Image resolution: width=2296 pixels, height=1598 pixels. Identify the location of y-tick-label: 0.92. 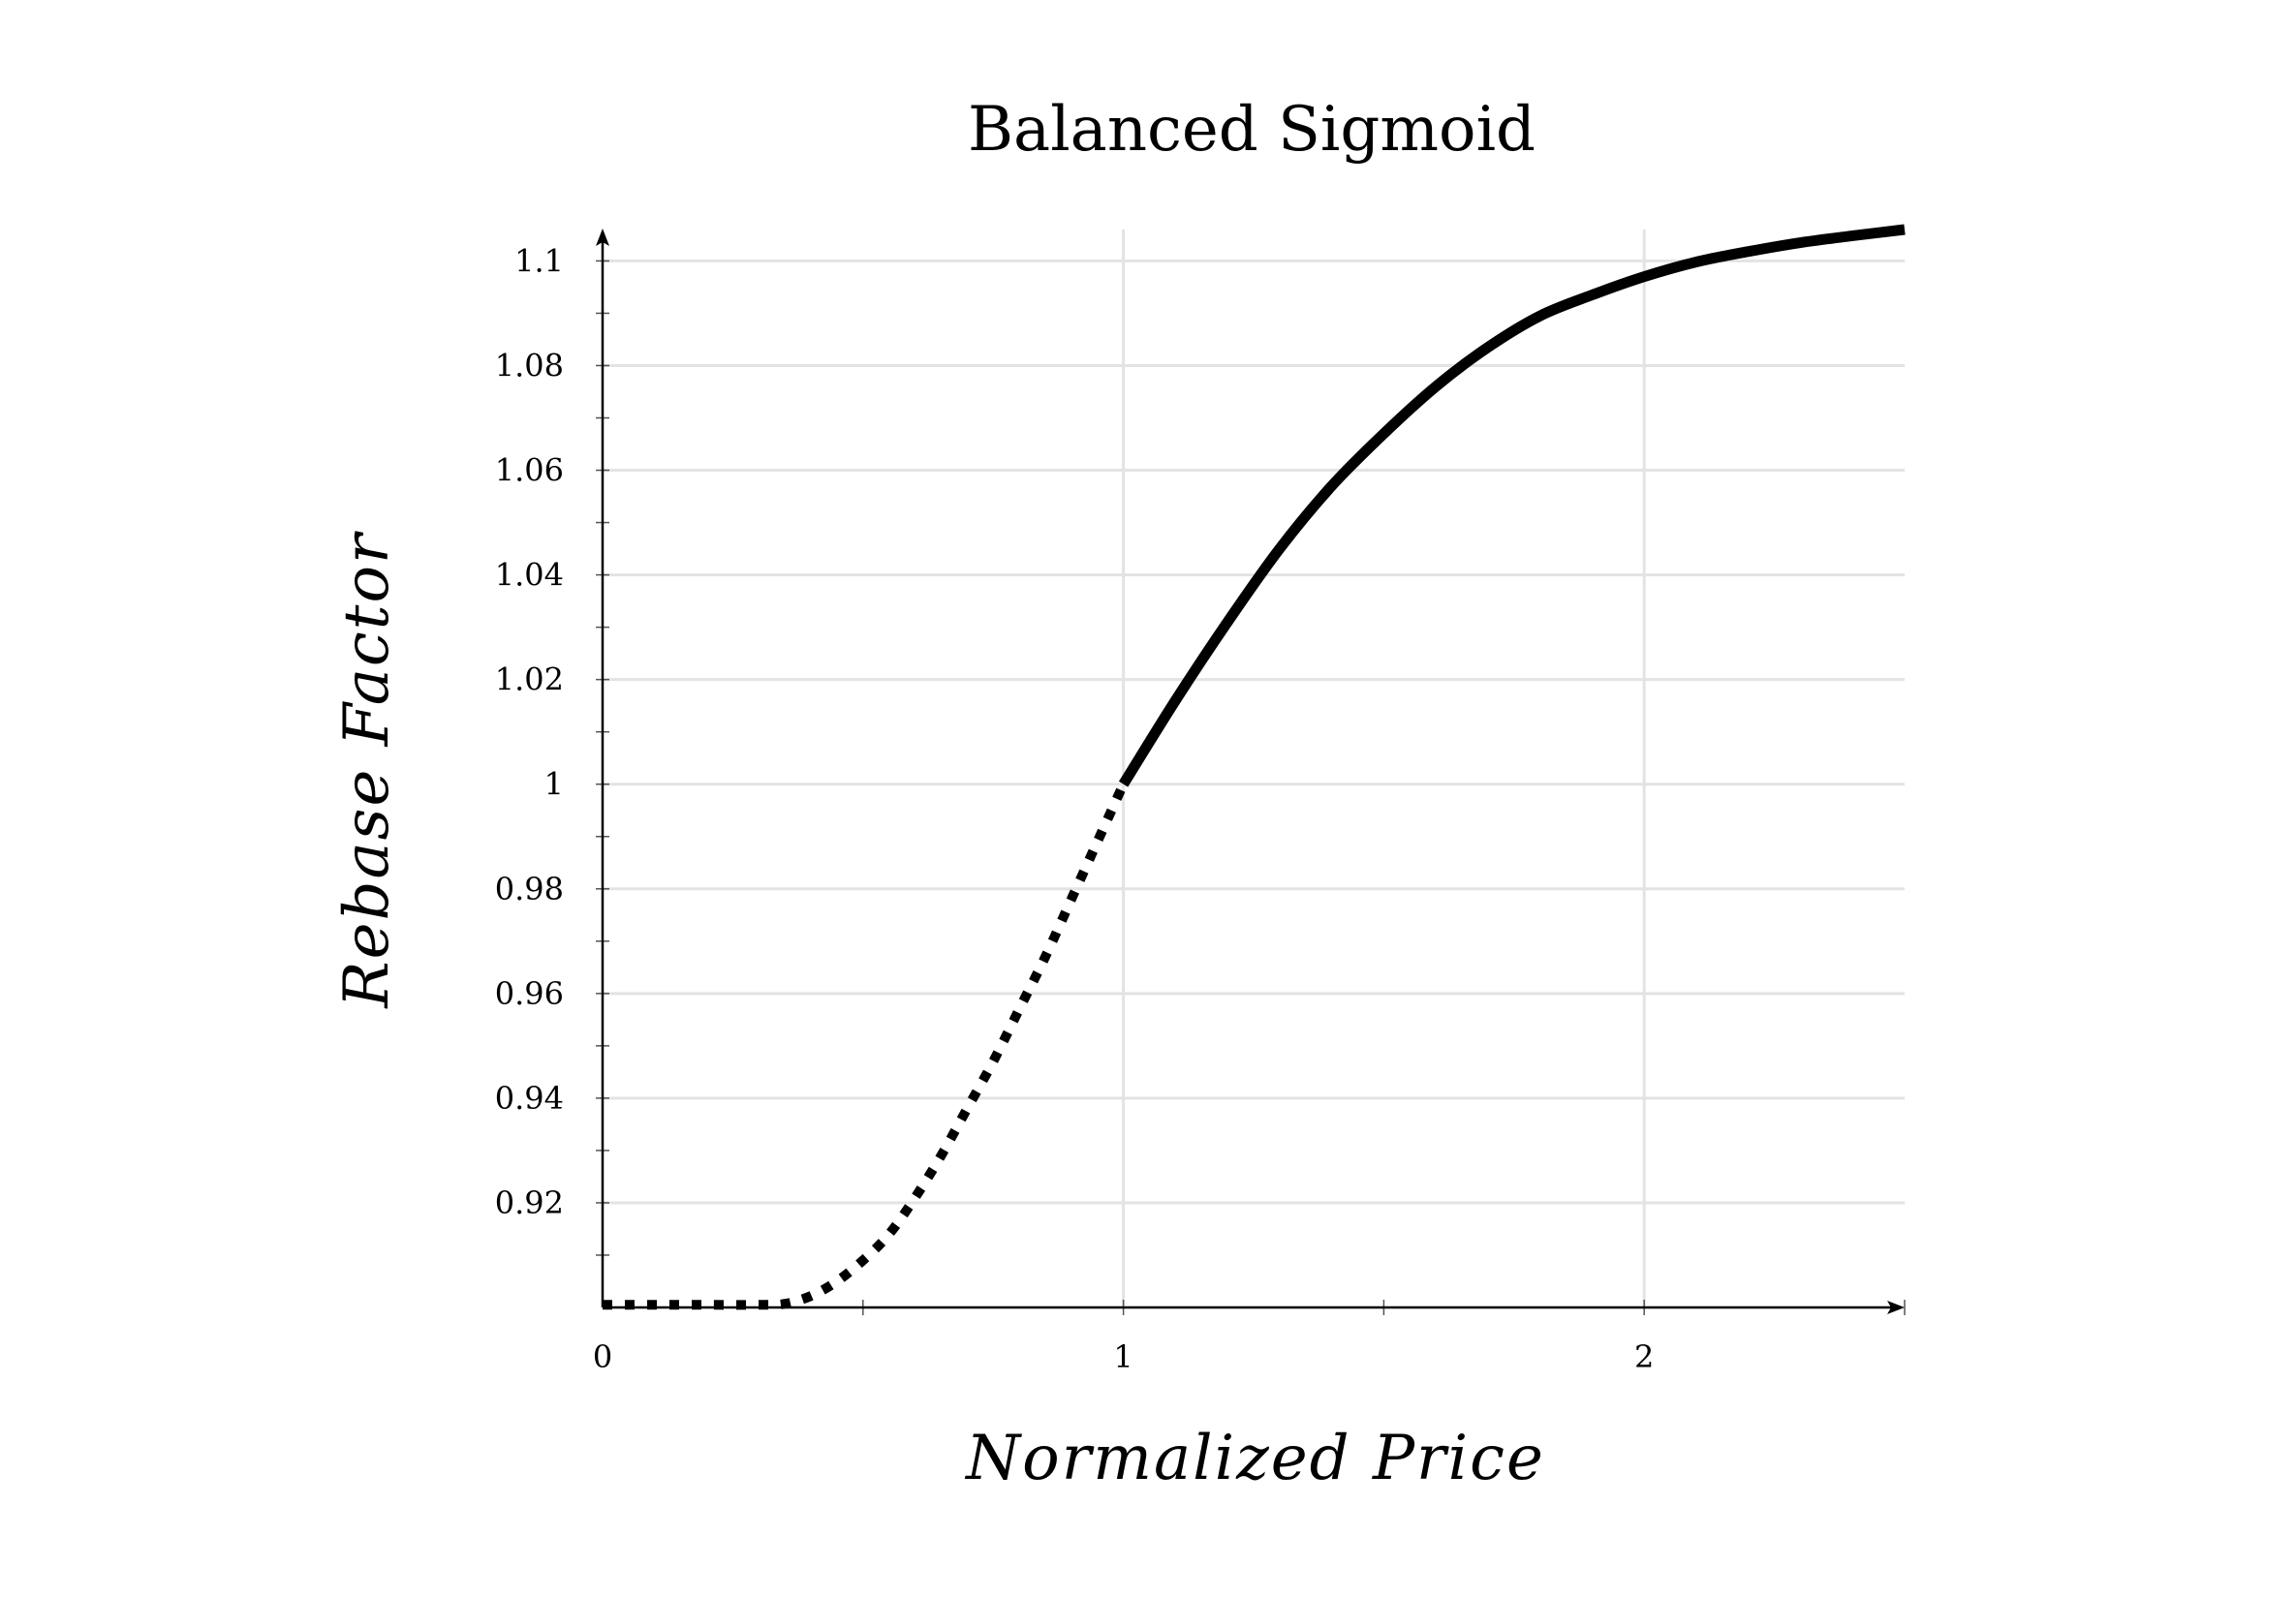
(529, 1202).